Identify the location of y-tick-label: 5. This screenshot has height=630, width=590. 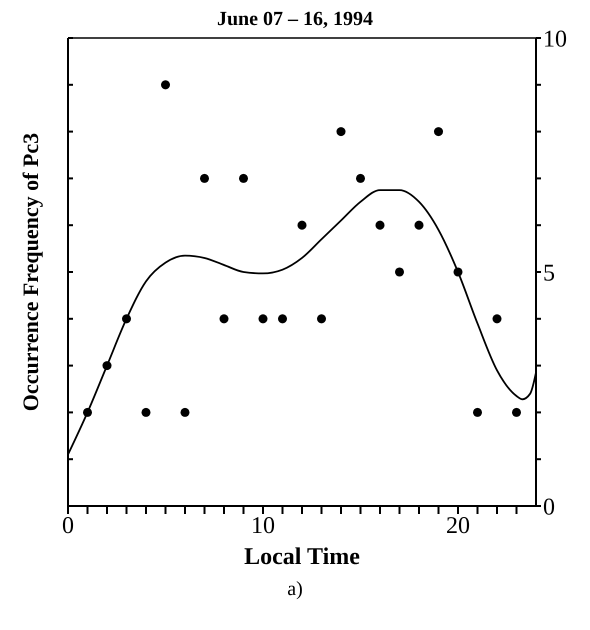
(549, 273).